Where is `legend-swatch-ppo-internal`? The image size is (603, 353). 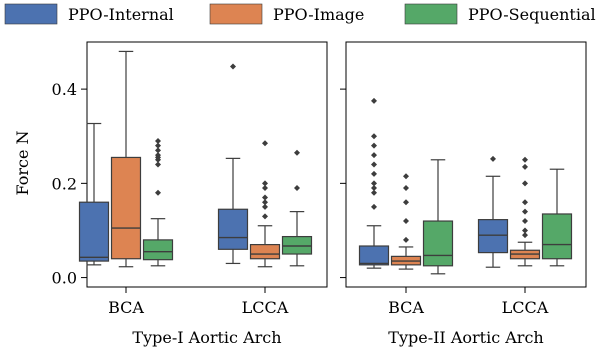
legend-swatch-ppo-internal is located at coordinates (31, 14).